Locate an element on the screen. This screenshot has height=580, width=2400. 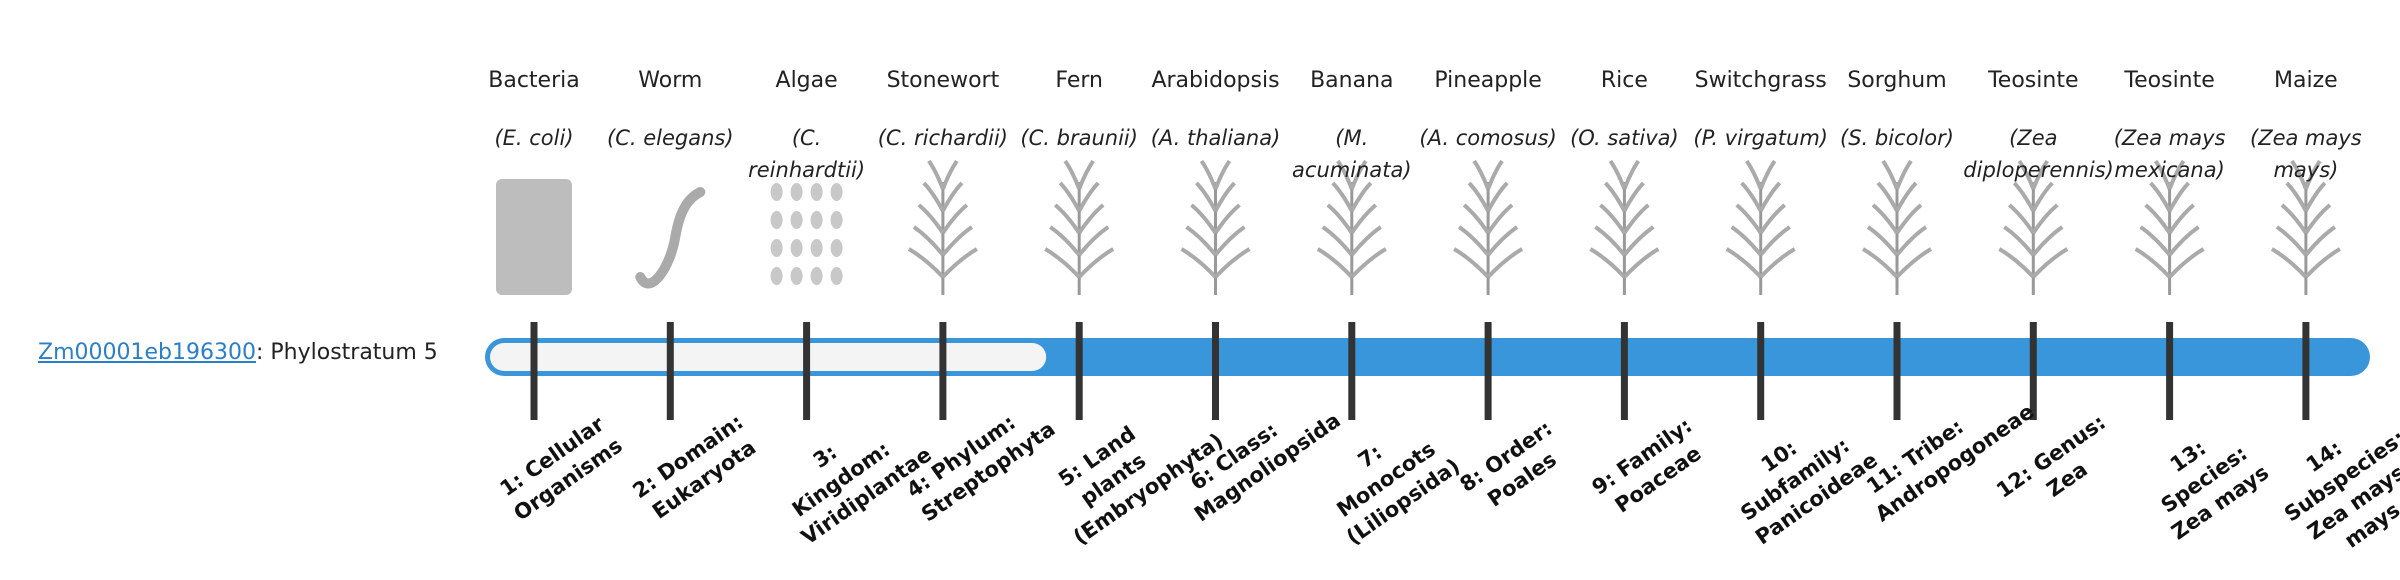
organism-species: (S. bicolor) is located at coordinates (1897, 138).